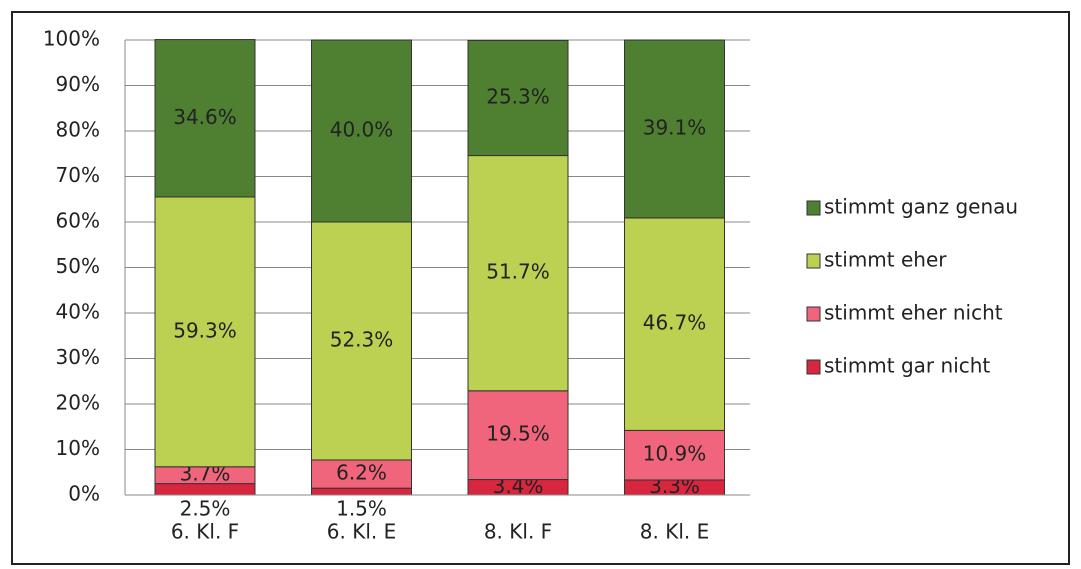  Describe the element at coordinates (907, 366) in the screenshot. I see `legend-label: stimmt gar nicht` at that location.